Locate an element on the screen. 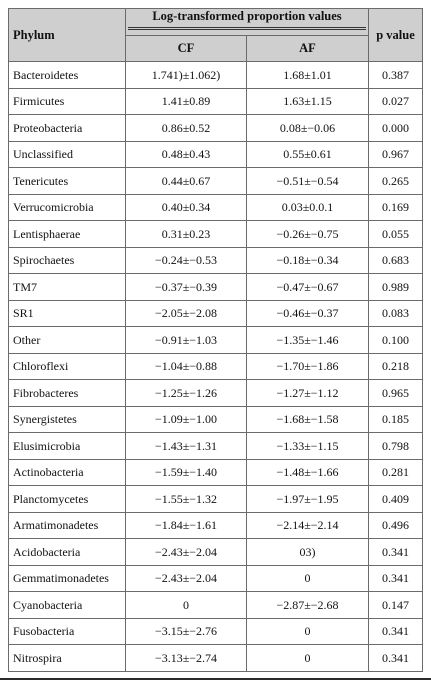 This screenshot has width=431, height=682. table-row: Spirochaetes −0.24±−0.53 −0.18±−0.34 0.683 is located at coordinates (215, 260).